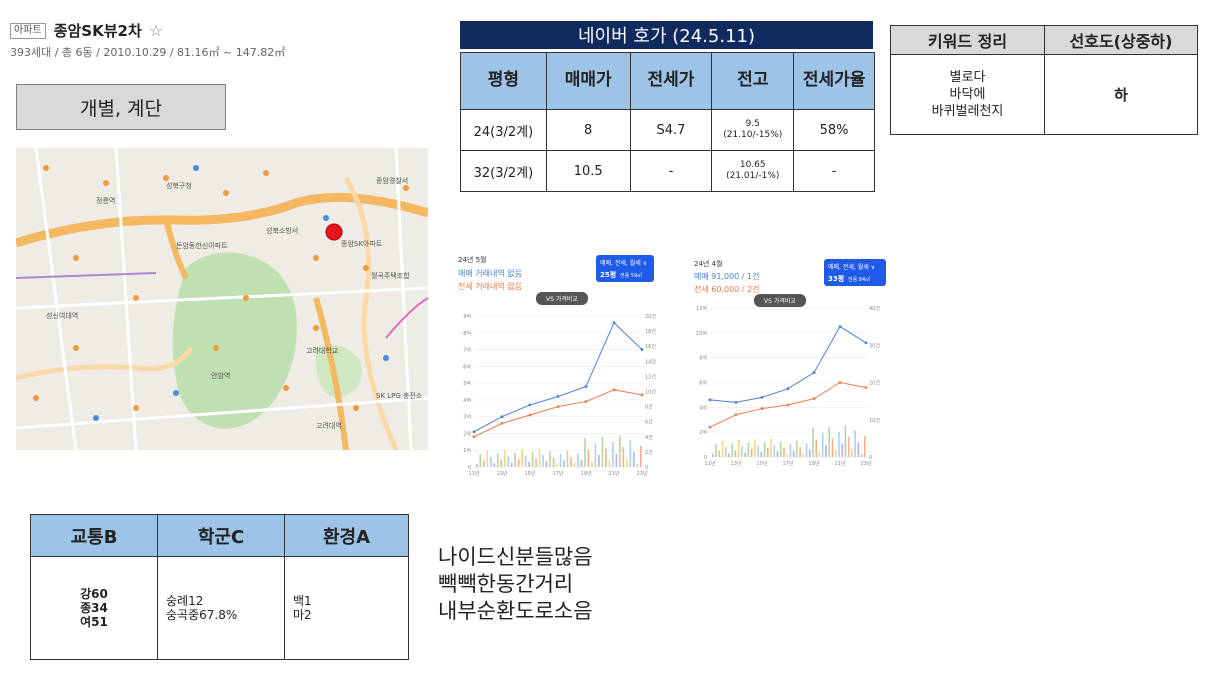  What do you see at coordinates (836, 278) in the screenshot?
I see `chart-size: 33평` at bounding box center [836, 278].